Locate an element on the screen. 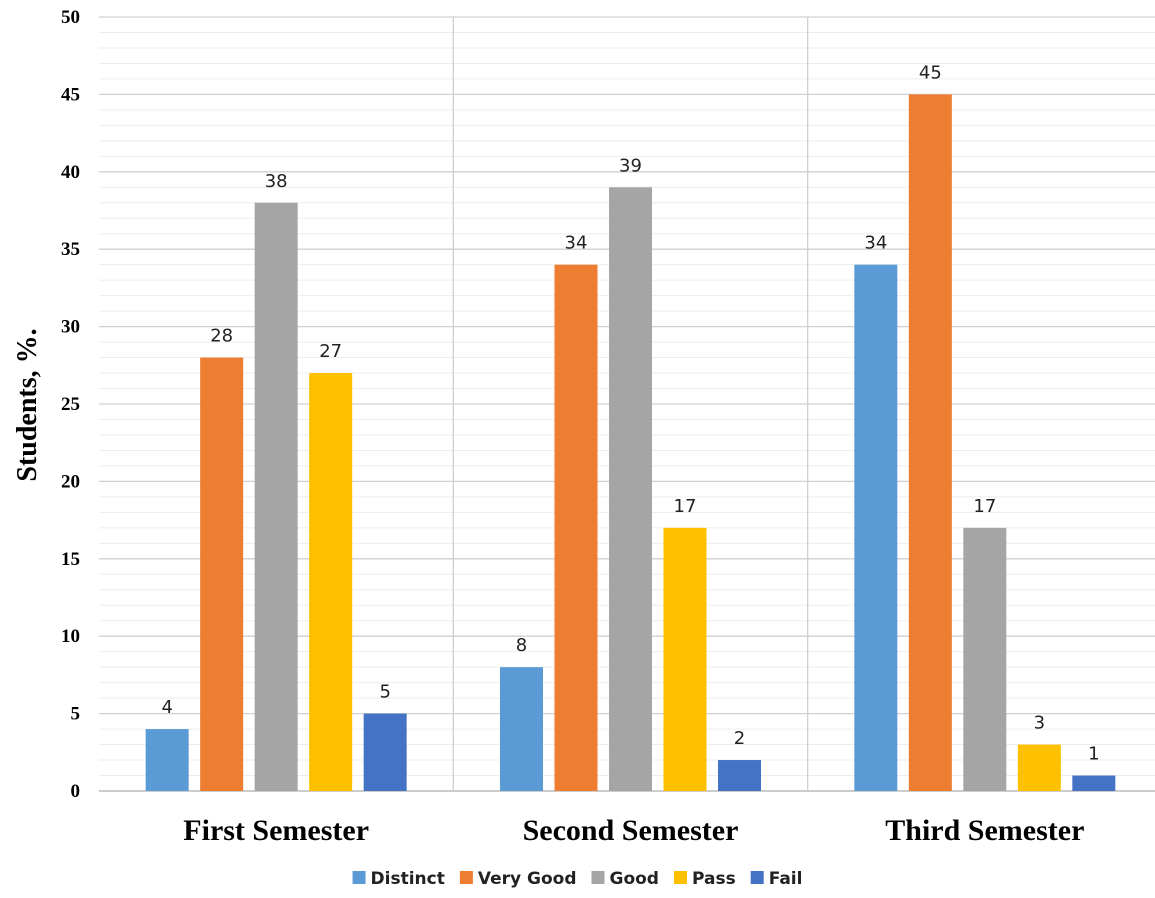 The width and height of the screenshot is (1155, 898). x-category-label: Third Semester is located at coordinates (984, 830).